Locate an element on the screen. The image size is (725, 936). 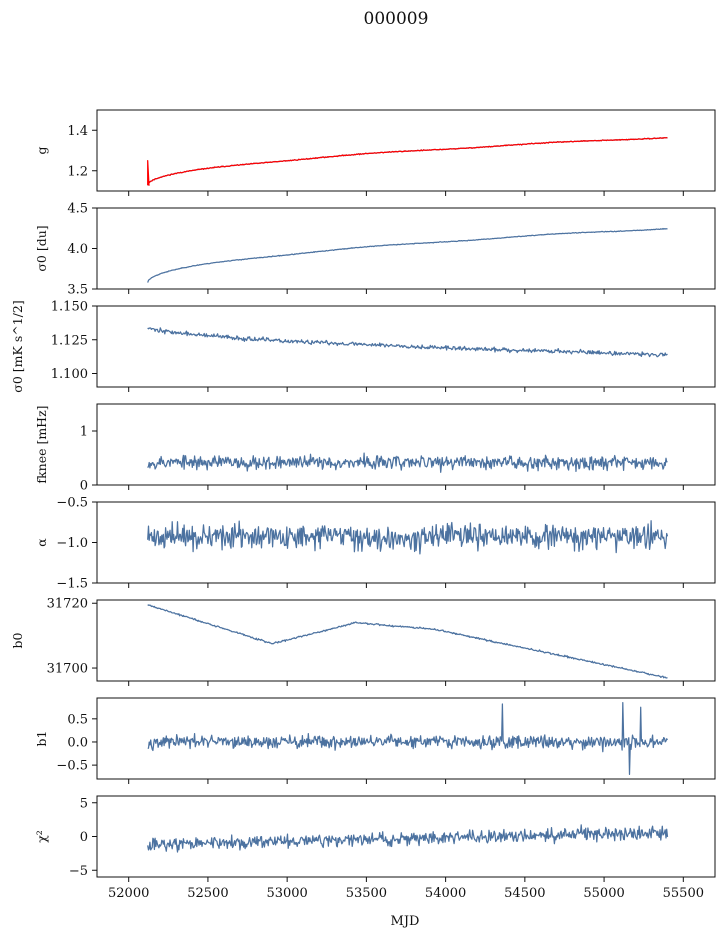
y-axis-label: σ0 [du] is located at coordinates (41, 248).